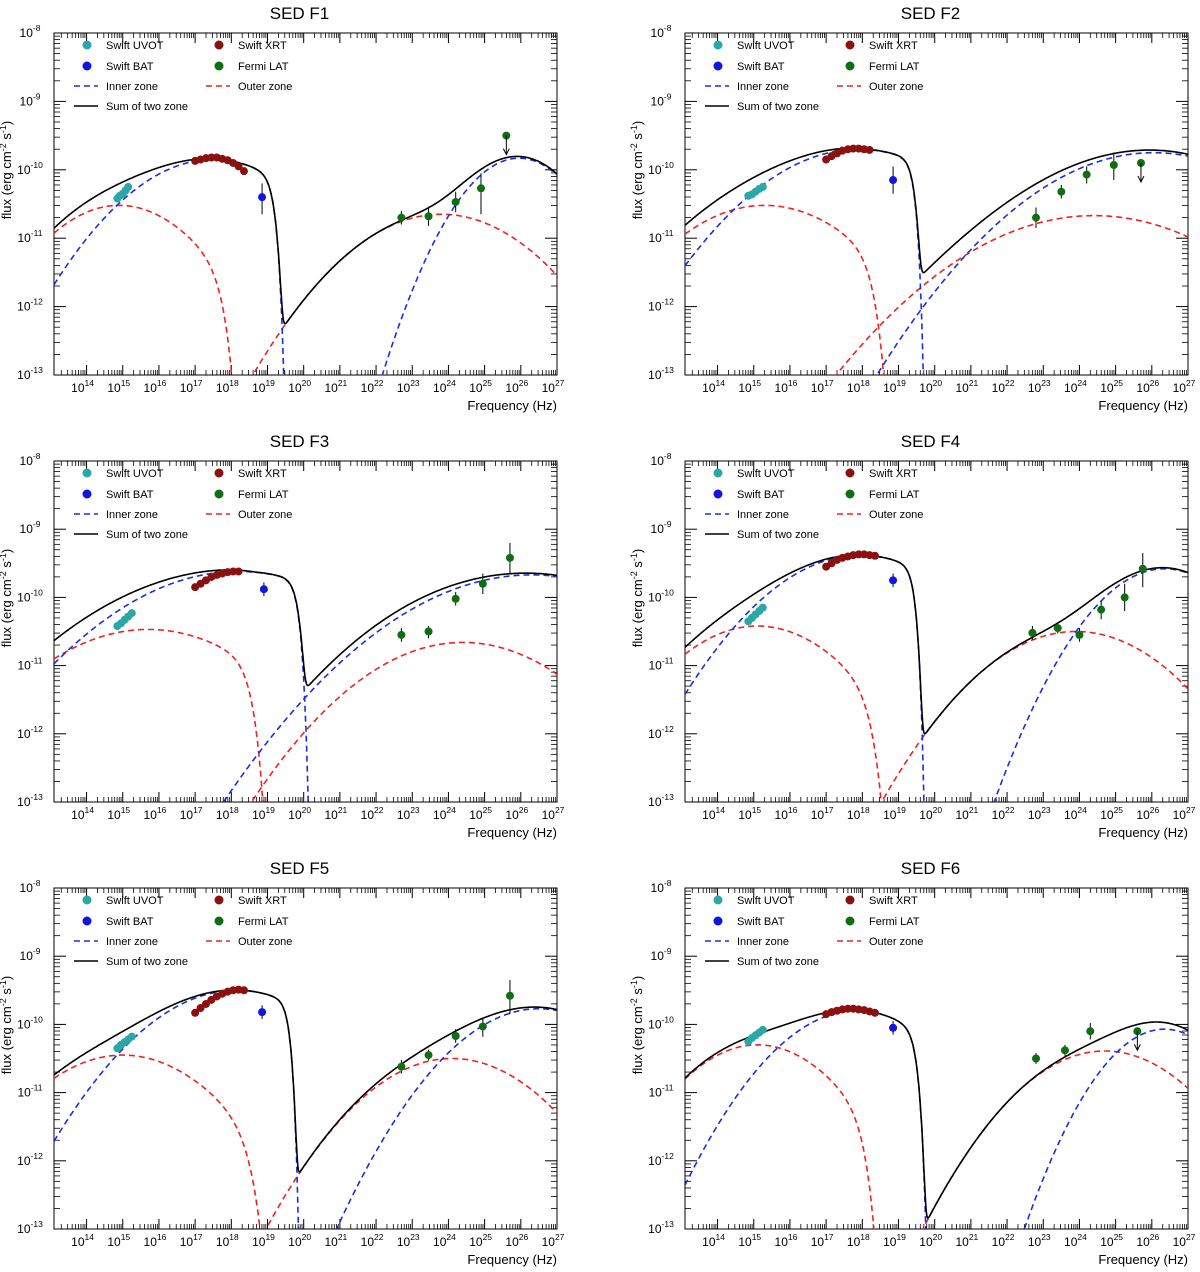 The height and width of the screenshot is (1272, 1200). What do you see at coordinates (270, 383) in the screenshot?
I see `x-tick-exponent: 19` at bounding box center [270, 383].